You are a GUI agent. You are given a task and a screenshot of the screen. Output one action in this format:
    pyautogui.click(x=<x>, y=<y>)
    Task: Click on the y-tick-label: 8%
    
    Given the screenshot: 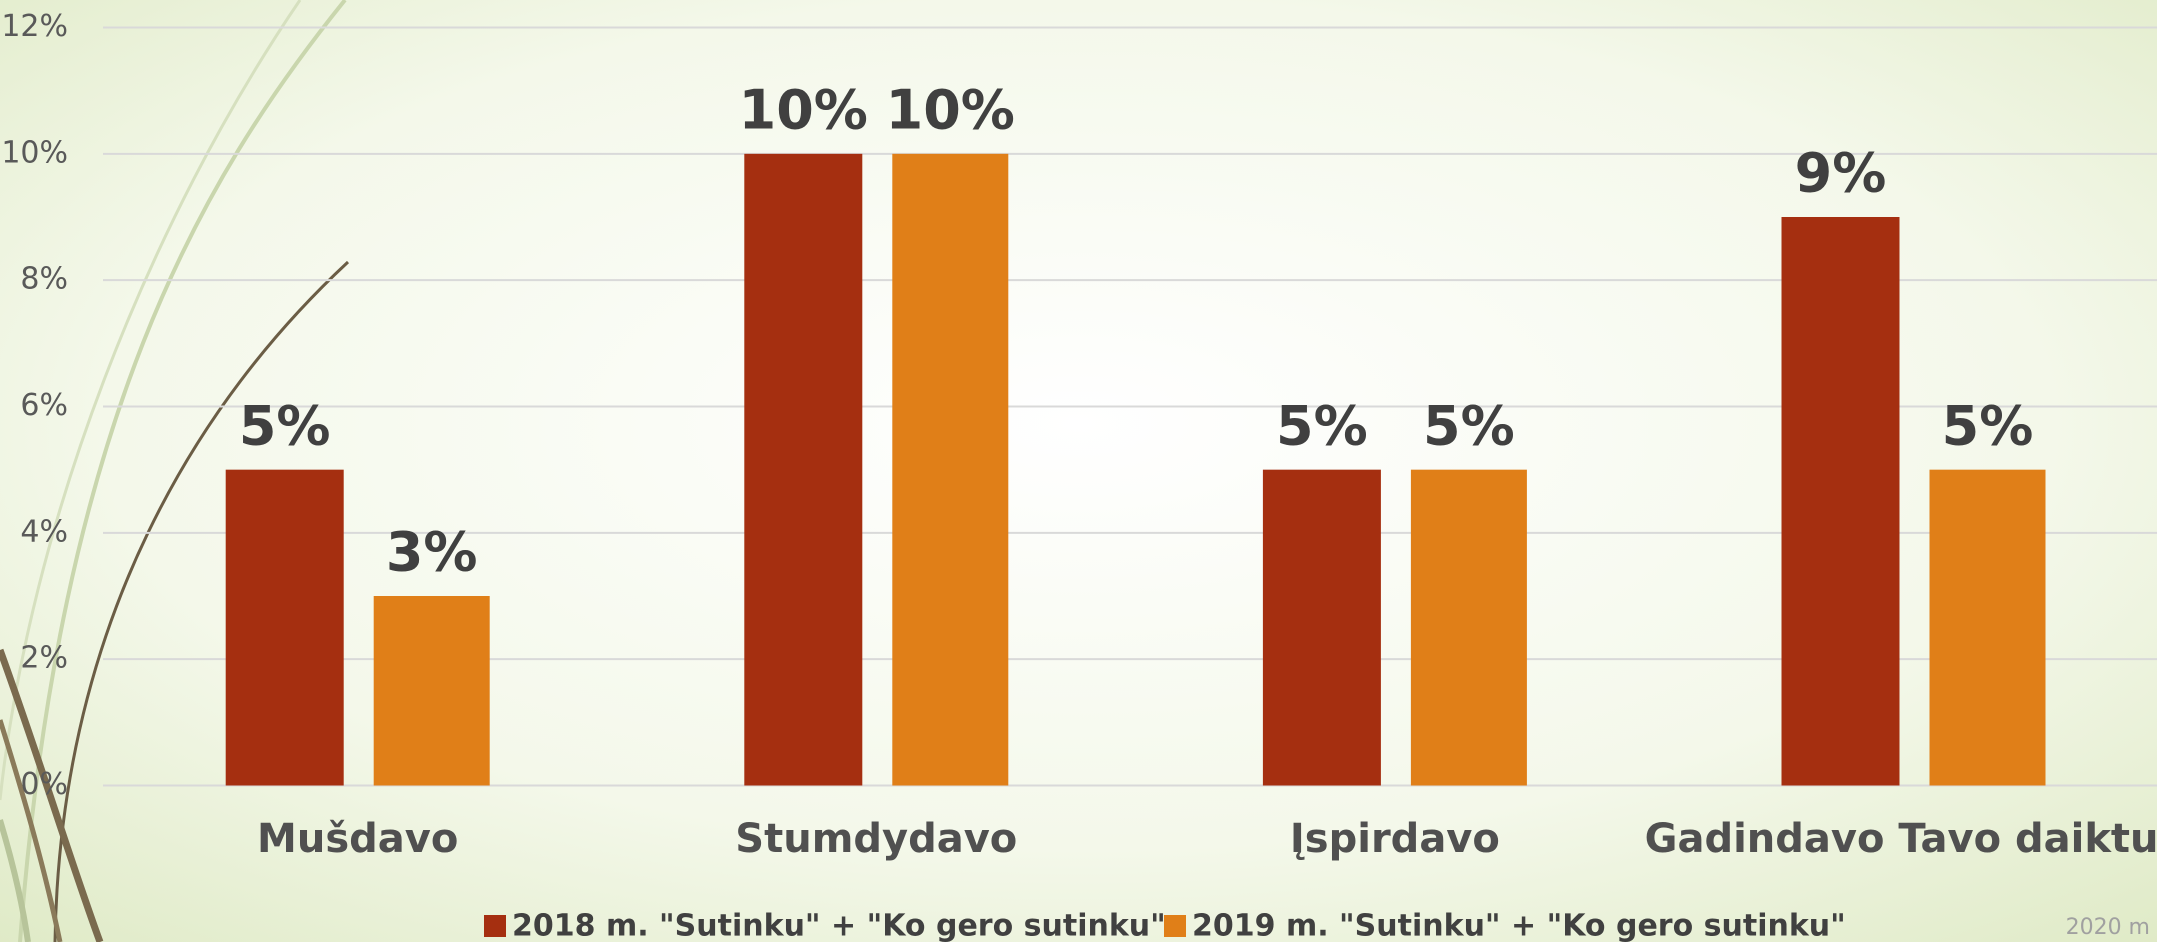 What is the action you would take?
    pyautogui.click(x=44, y=279)
    